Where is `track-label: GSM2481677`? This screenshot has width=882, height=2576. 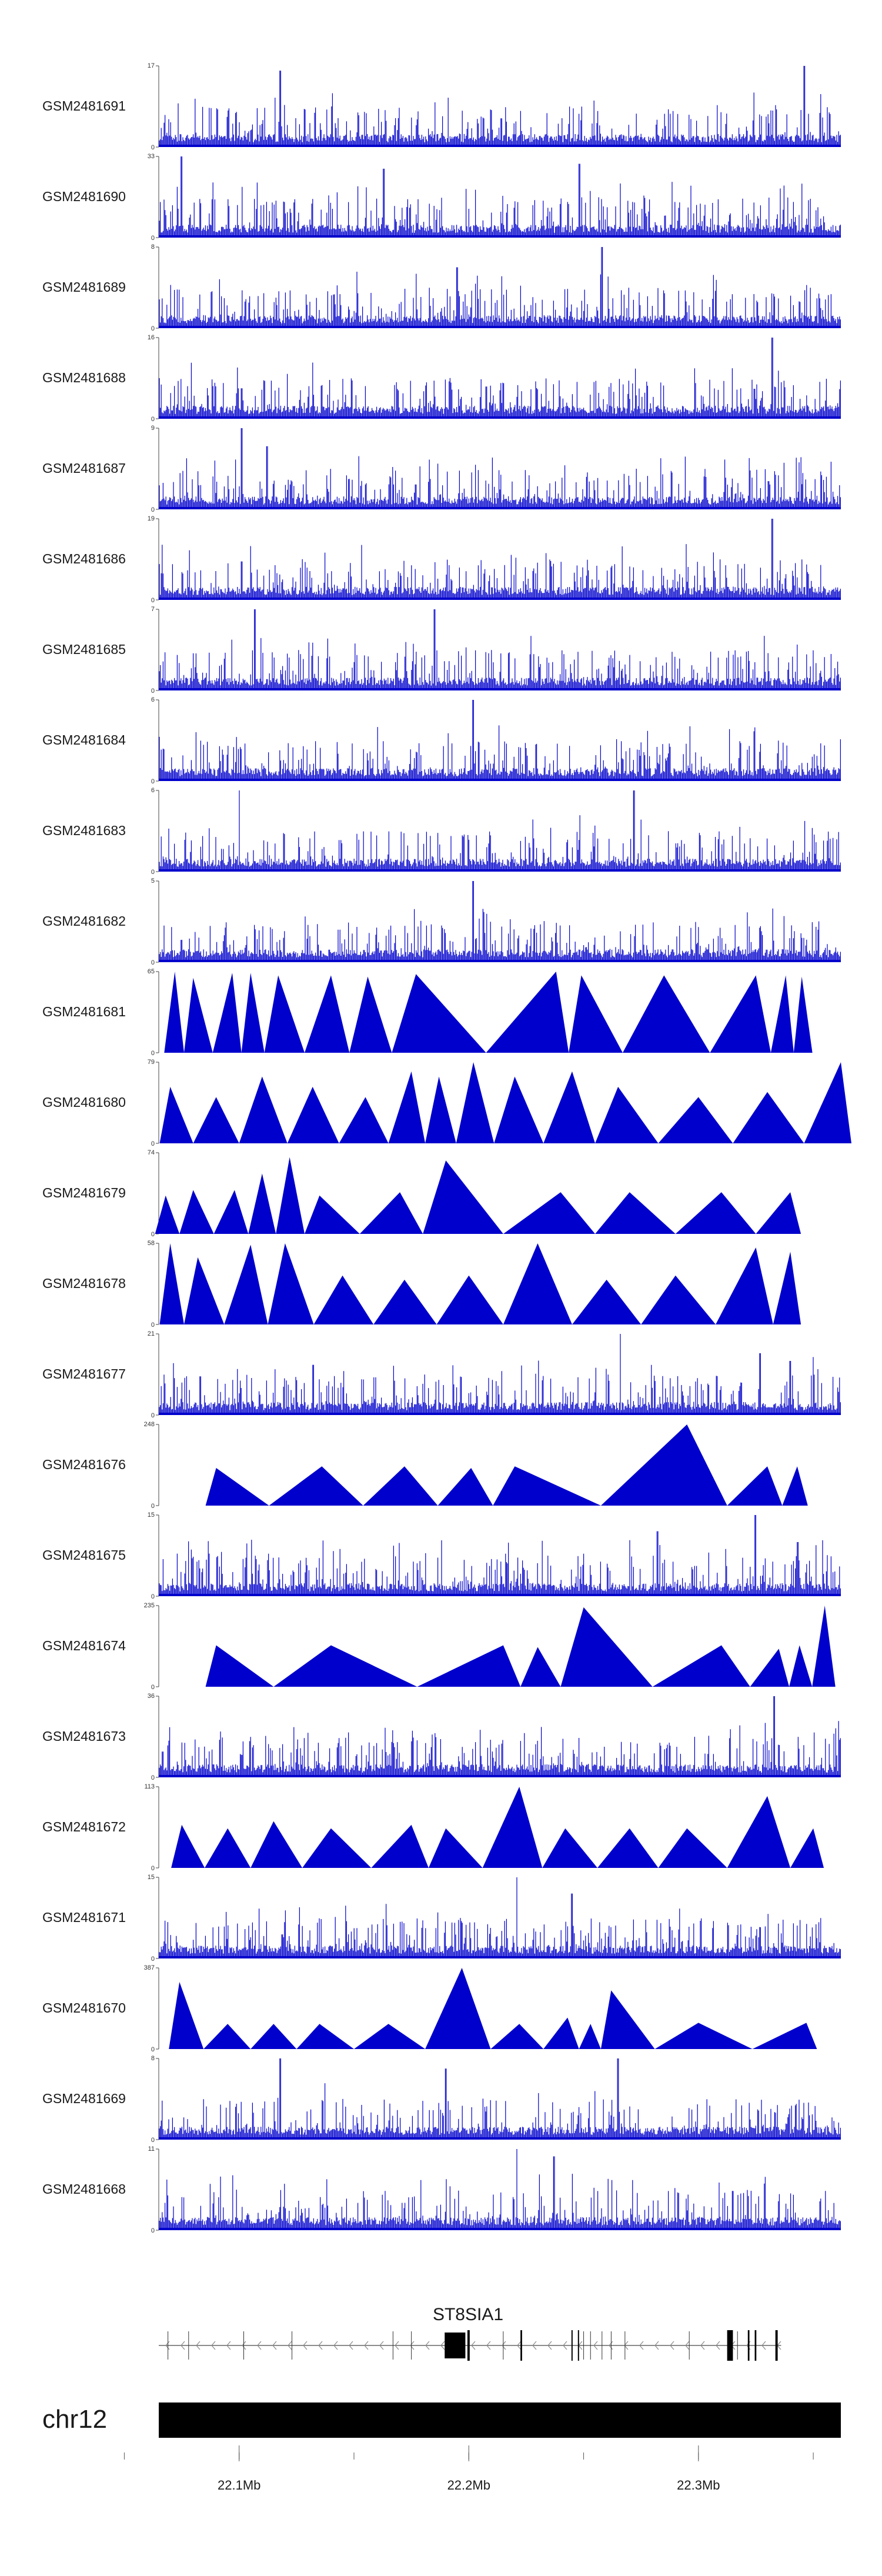
track-label: GSM2481677 is located at coordinates (84, 1374).